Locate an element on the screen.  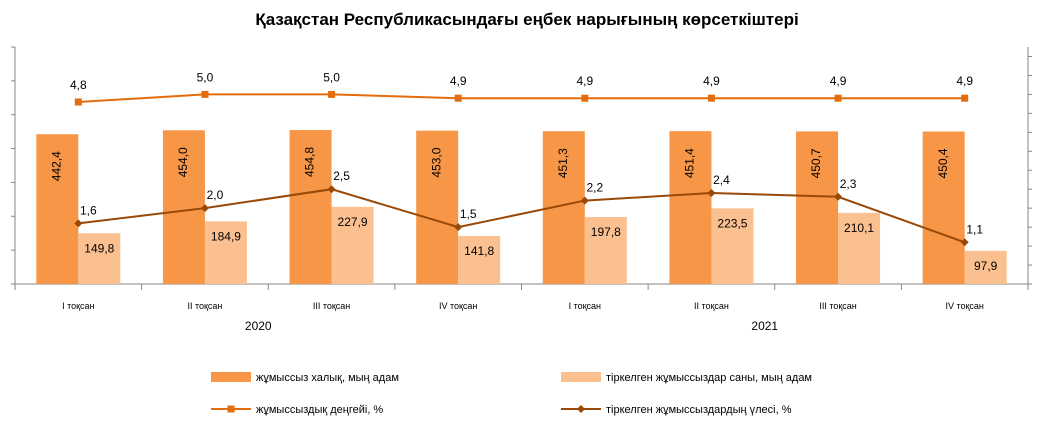
data-label: 450,4 is located at coordinates (943, 163).